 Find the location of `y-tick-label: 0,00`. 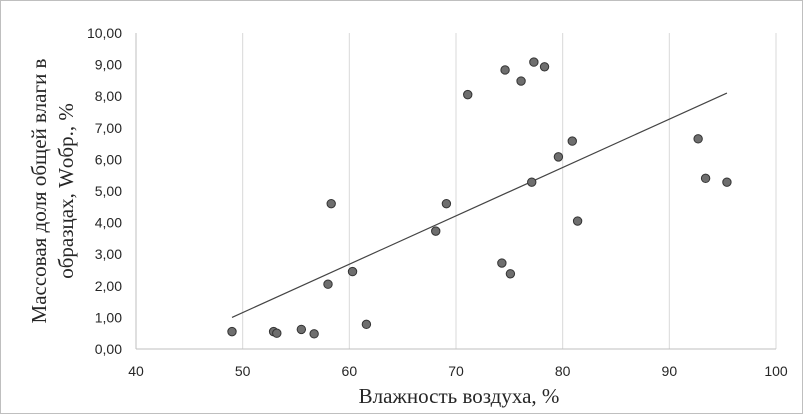

y-tick-label: 0,00 is located at coordinates (108, 349).